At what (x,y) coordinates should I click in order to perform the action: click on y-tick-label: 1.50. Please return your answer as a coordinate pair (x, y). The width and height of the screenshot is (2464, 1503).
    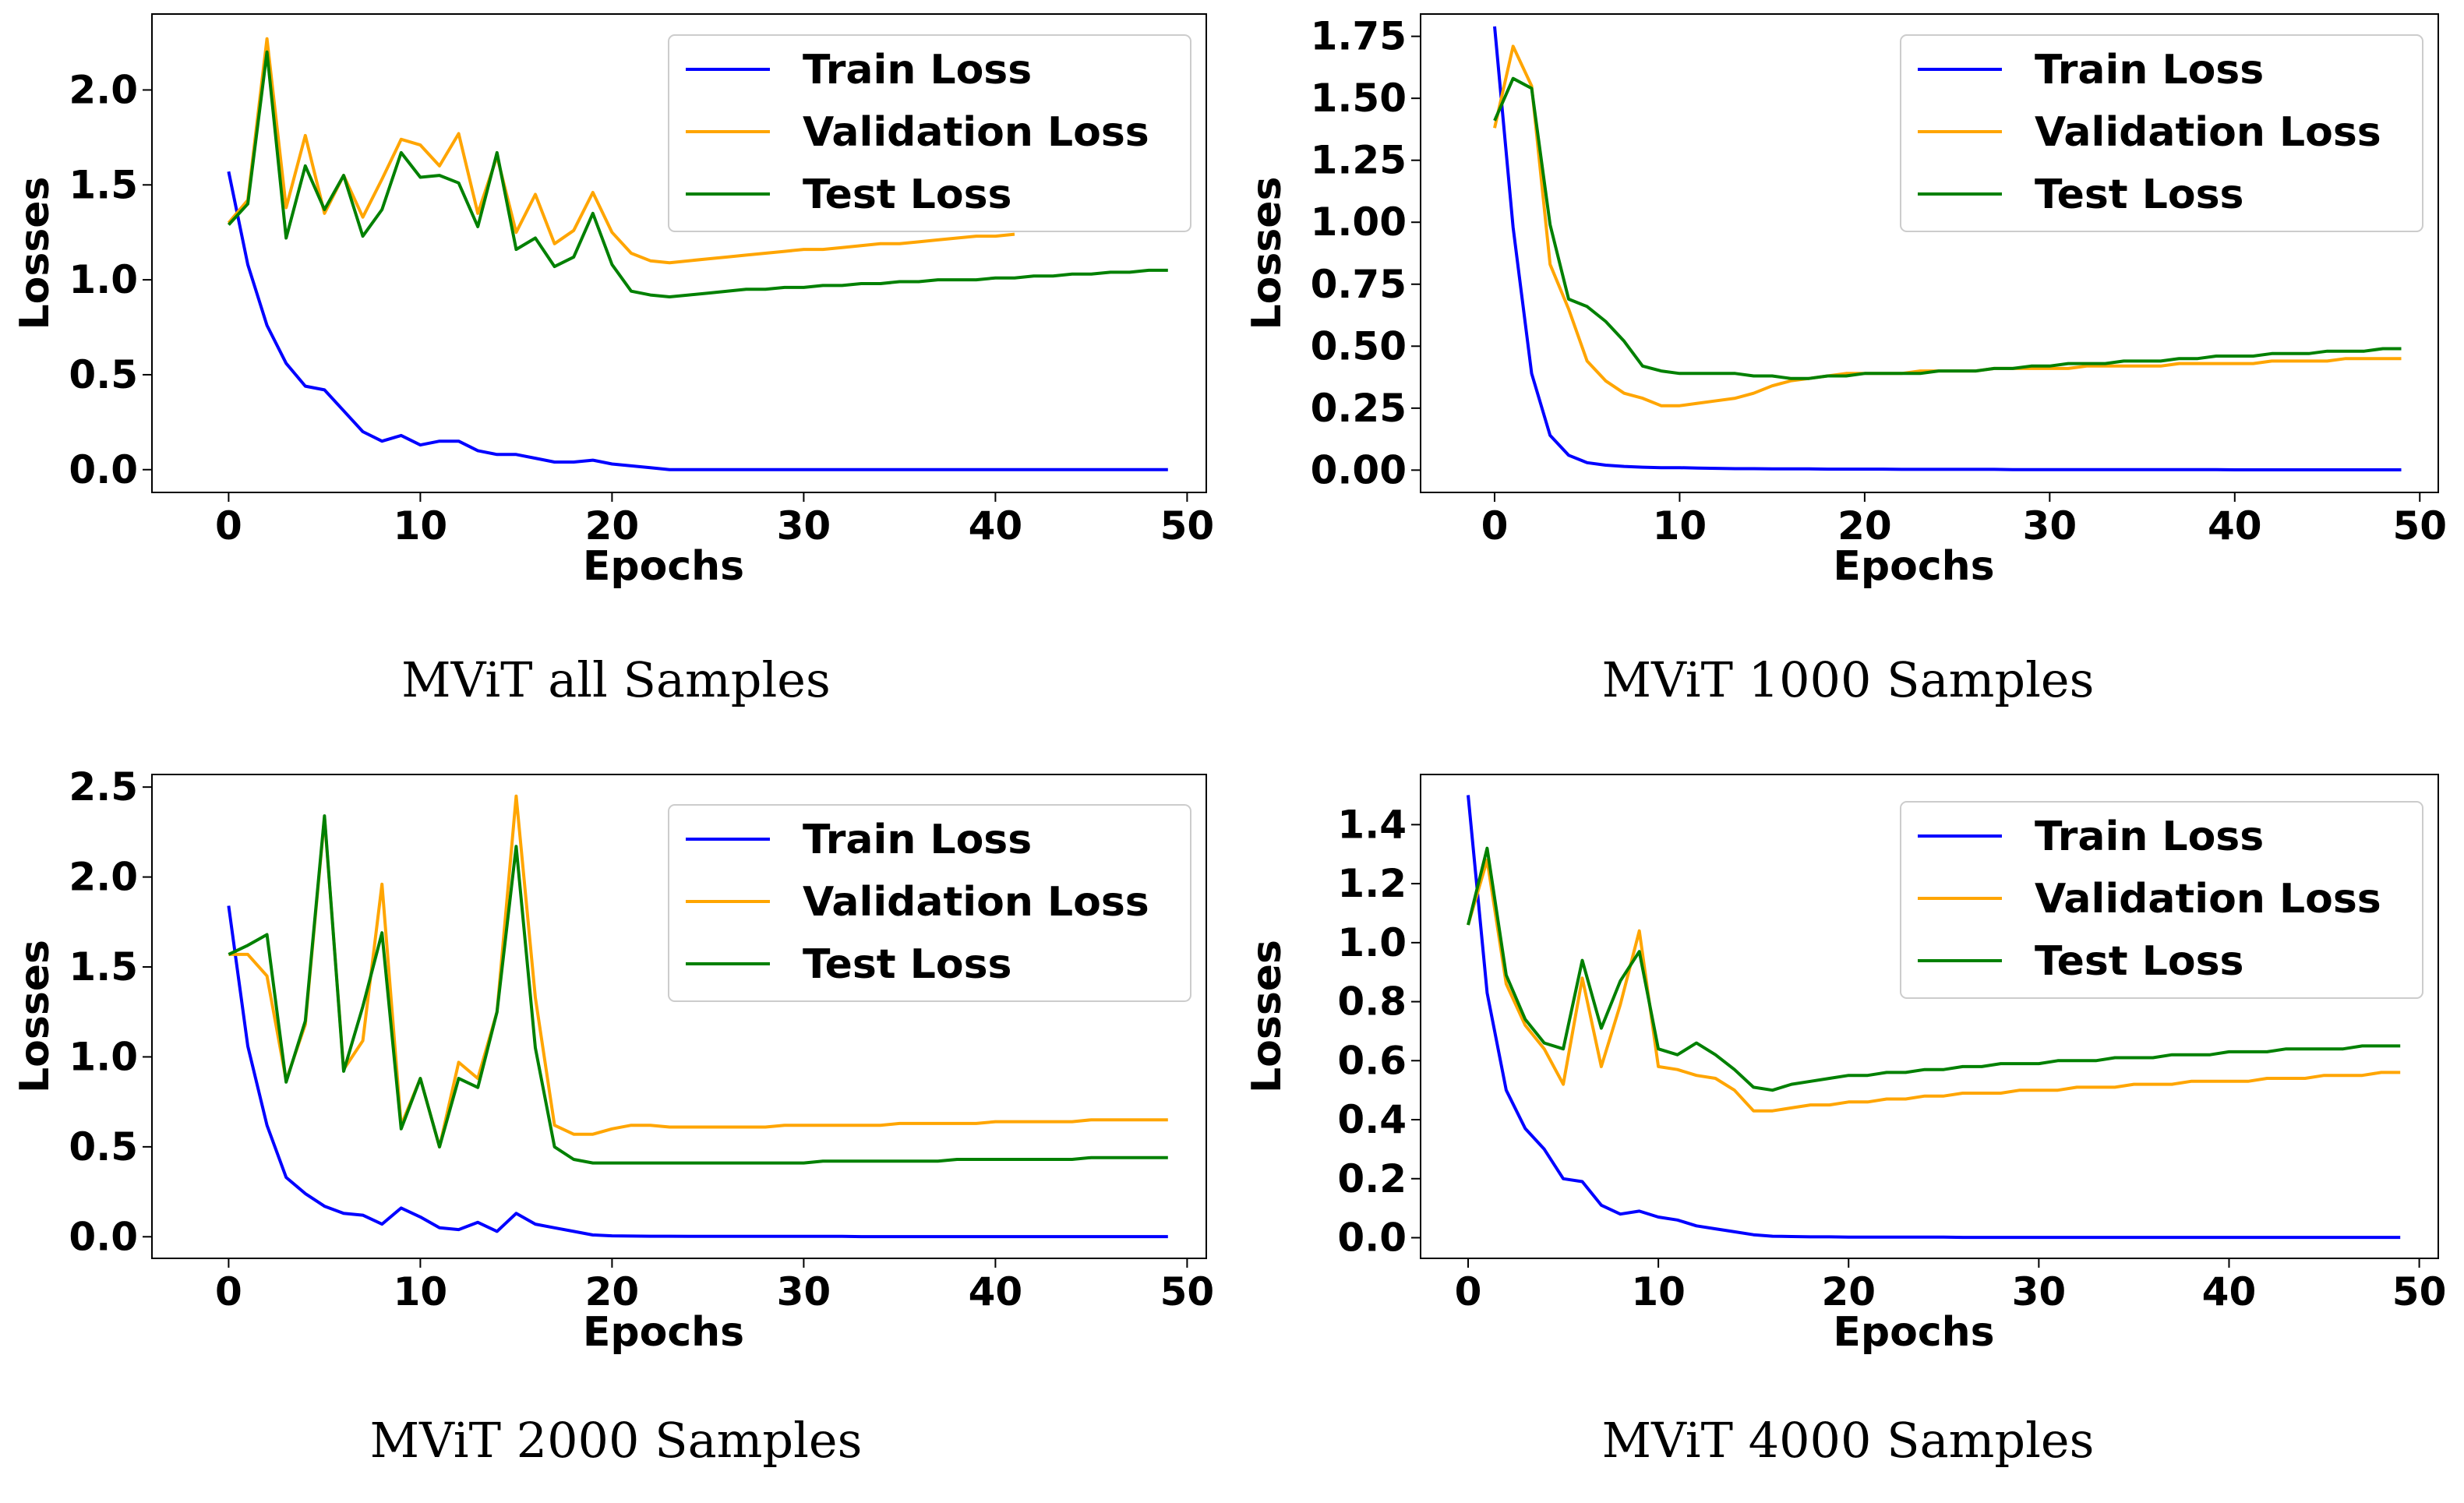
    Looking at the image, I should click on (1359, 98).